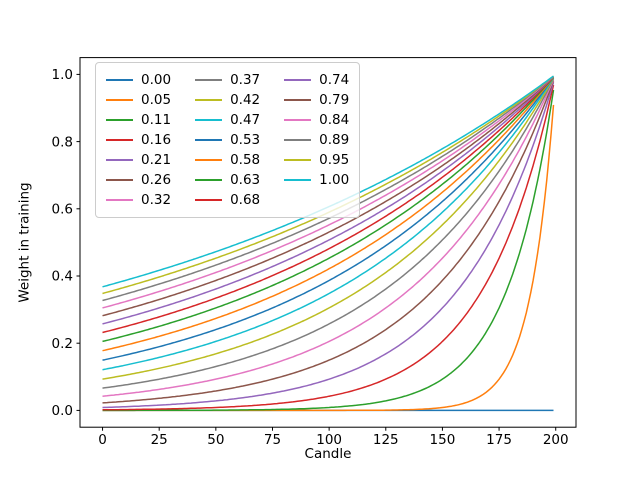  Describe the element at coordinates (227, 180) in the screenshot. I see `legend-entry: 0.63` at that location.